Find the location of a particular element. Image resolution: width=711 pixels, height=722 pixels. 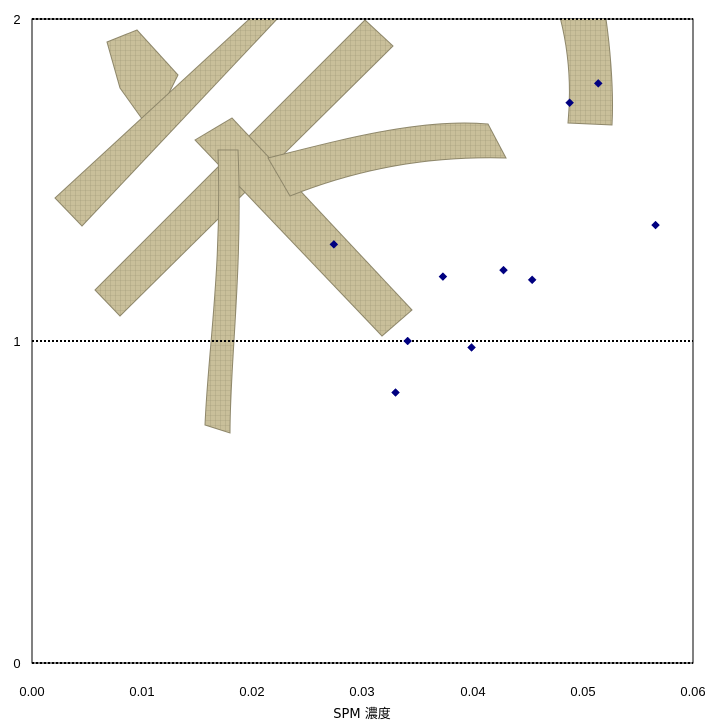

x-tick-label: 0.02 is located at coordinates (251, 691).